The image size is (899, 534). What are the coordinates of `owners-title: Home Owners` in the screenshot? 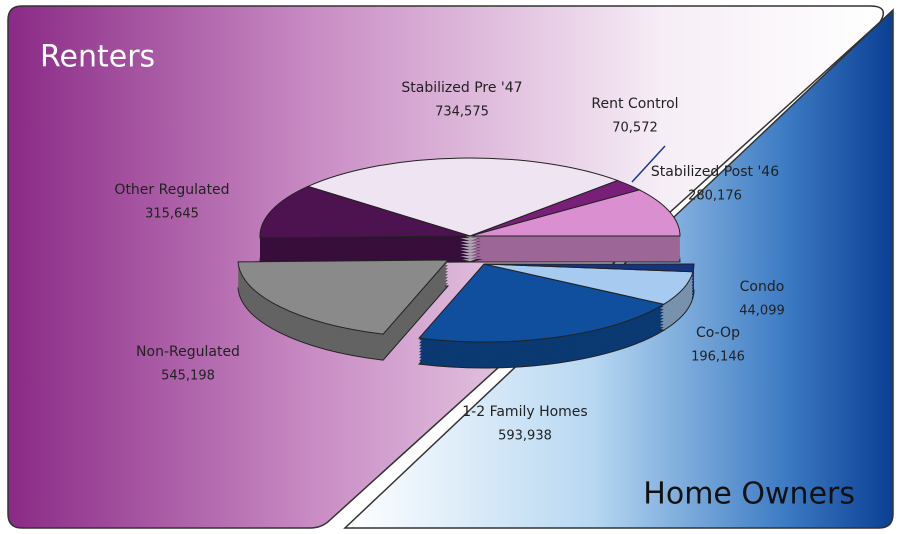 It's located at (749, 494).